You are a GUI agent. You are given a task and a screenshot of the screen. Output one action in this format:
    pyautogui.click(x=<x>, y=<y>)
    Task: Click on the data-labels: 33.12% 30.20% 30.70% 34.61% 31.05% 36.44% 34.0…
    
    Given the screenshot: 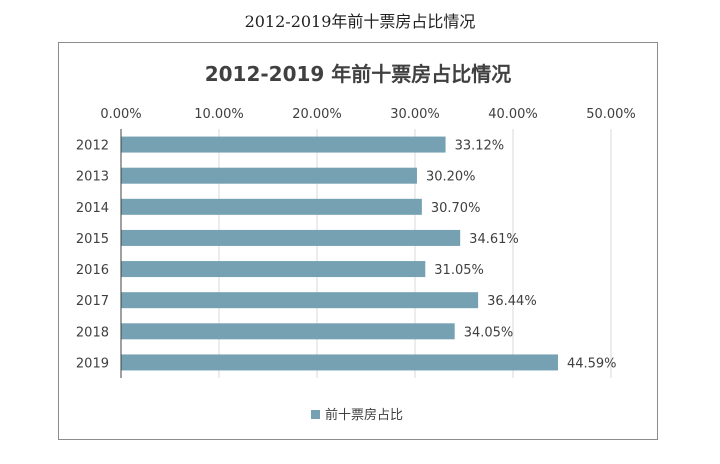 What is the action you would take?
    pyautogui.click(x=521, y=255)
    